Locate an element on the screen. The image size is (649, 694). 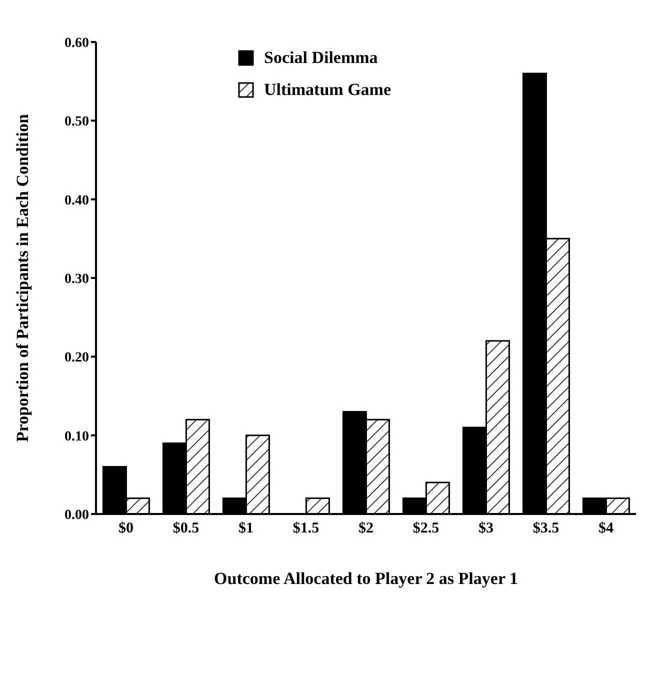
legend-label: Social Dilemma is located at coordinates (321, 58).